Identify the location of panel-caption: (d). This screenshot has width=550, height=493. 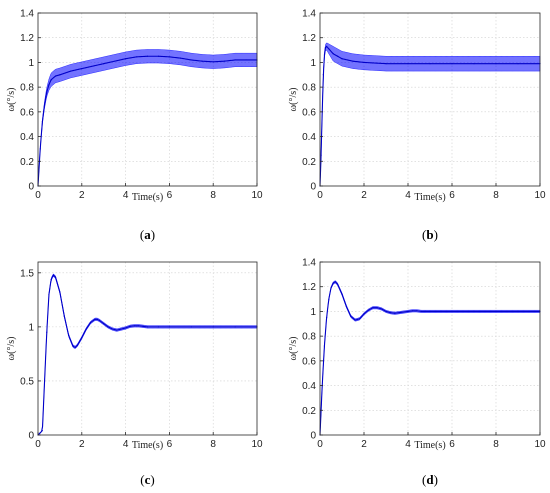
(430, 479).